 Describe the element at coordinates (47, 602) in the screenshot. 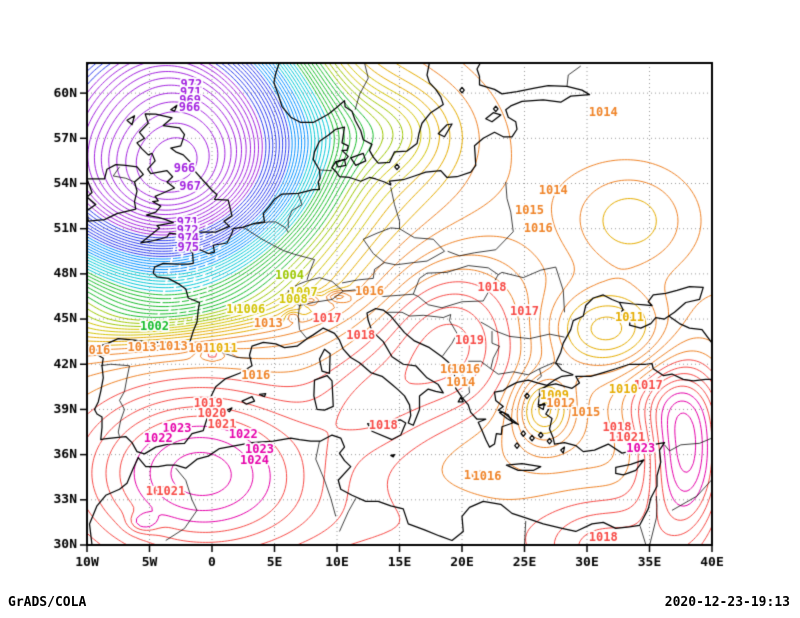

I see `grads-credit: GrADS/COLA` at that location.